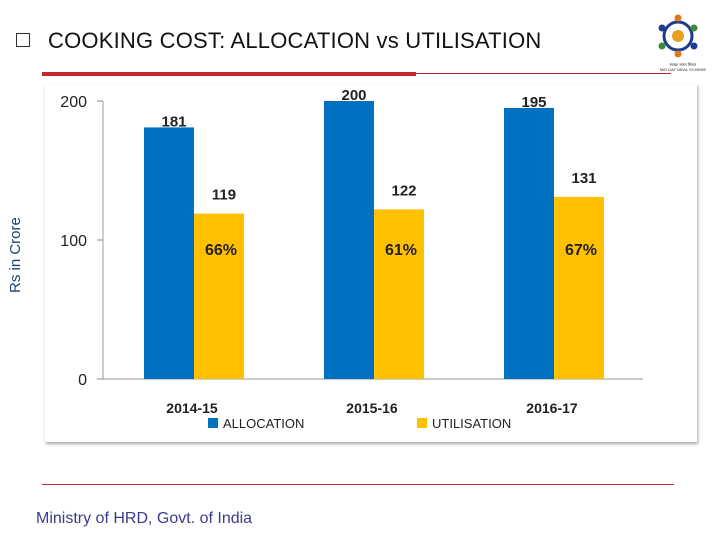  Describe the element at coordinates (543, 73) in the screenshot. I see `title-underline-thin` at that location.